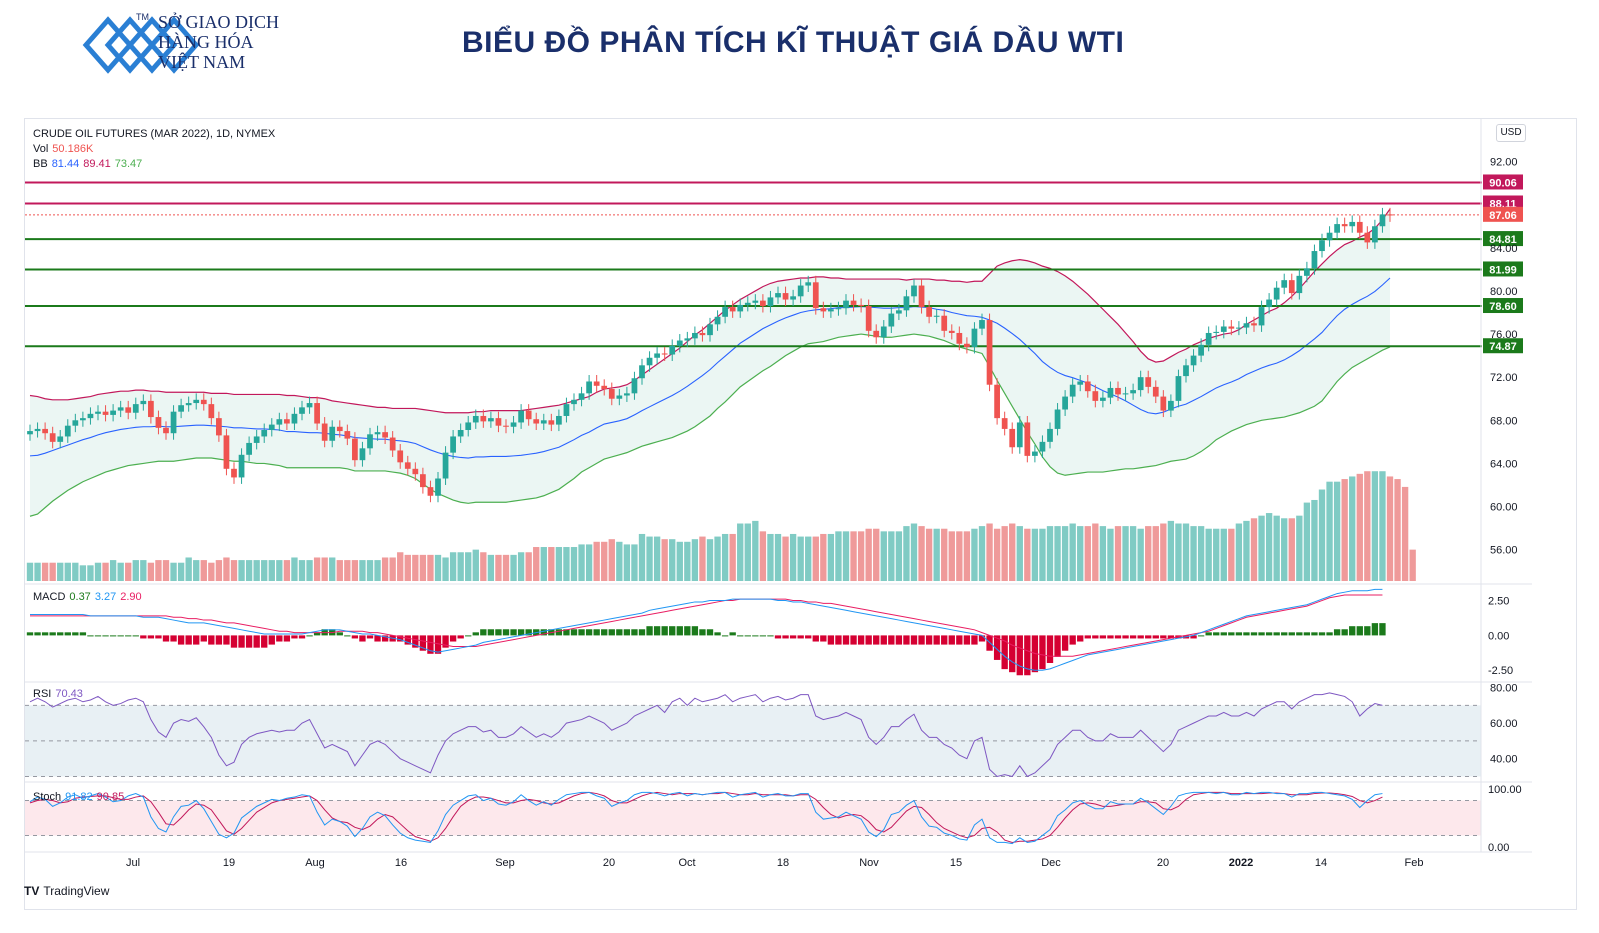  Describe the element at coordinates (73, 149) in the screenshot. I see `legend-vol-value: 50.186K` at that location.